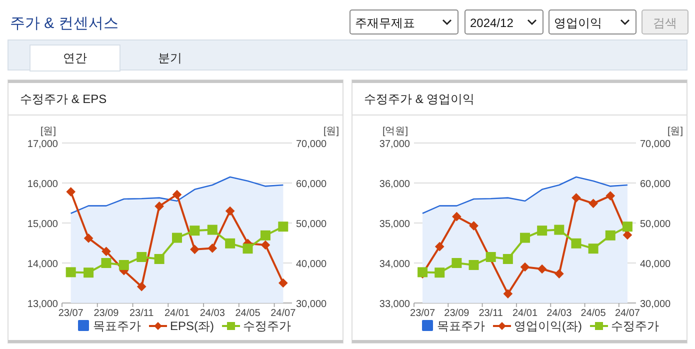 The height and width of the screenshot is (349, 695). Describe the element at coordinates (192, 326) in the screenshot. I see `legend-label: EPS(좌)` at that location.